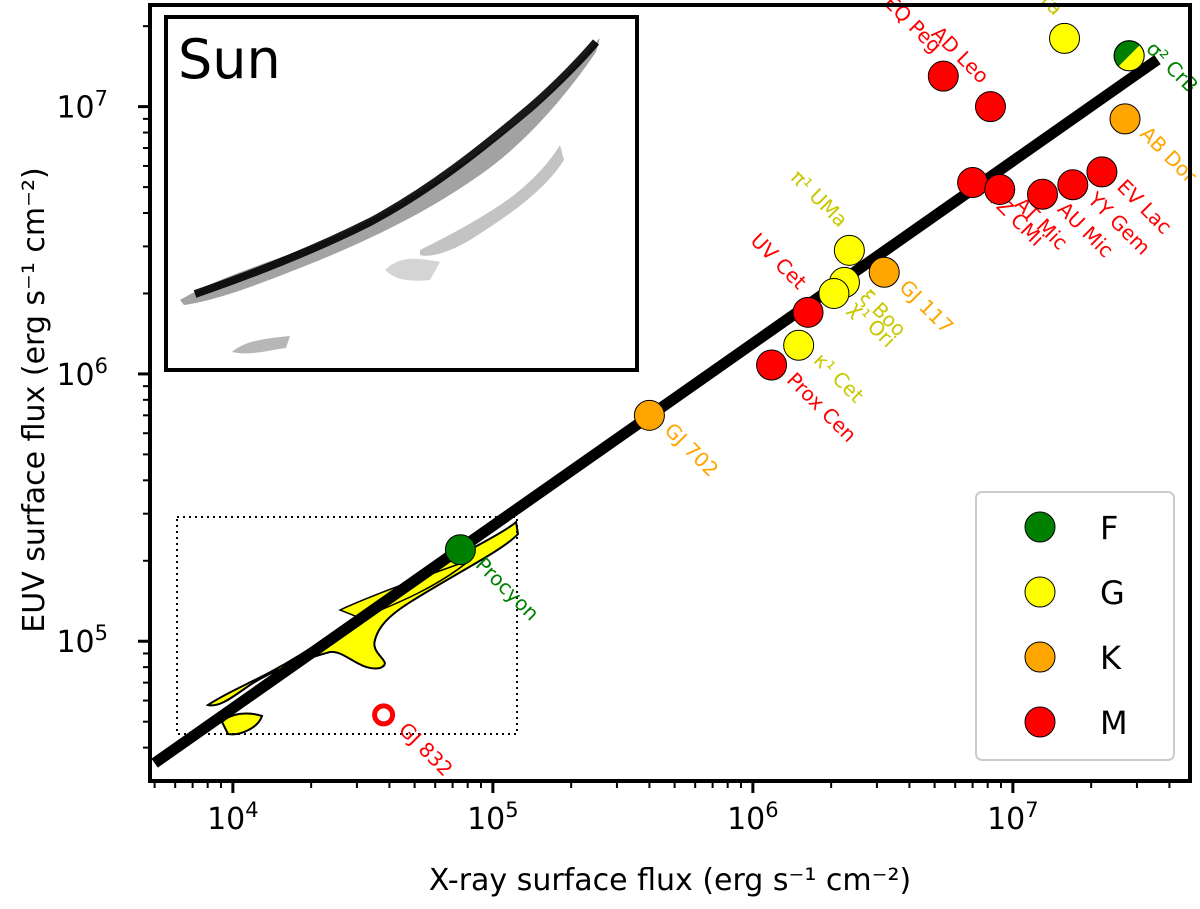 Image resolution: width=1200 pixels, height=909 pixels. Describe the element at coordinates (670, 880) in the screenshot. I see `x-axis-title: X-ray surface flux (erg s⁻¹ cm⁻²)` at that location.